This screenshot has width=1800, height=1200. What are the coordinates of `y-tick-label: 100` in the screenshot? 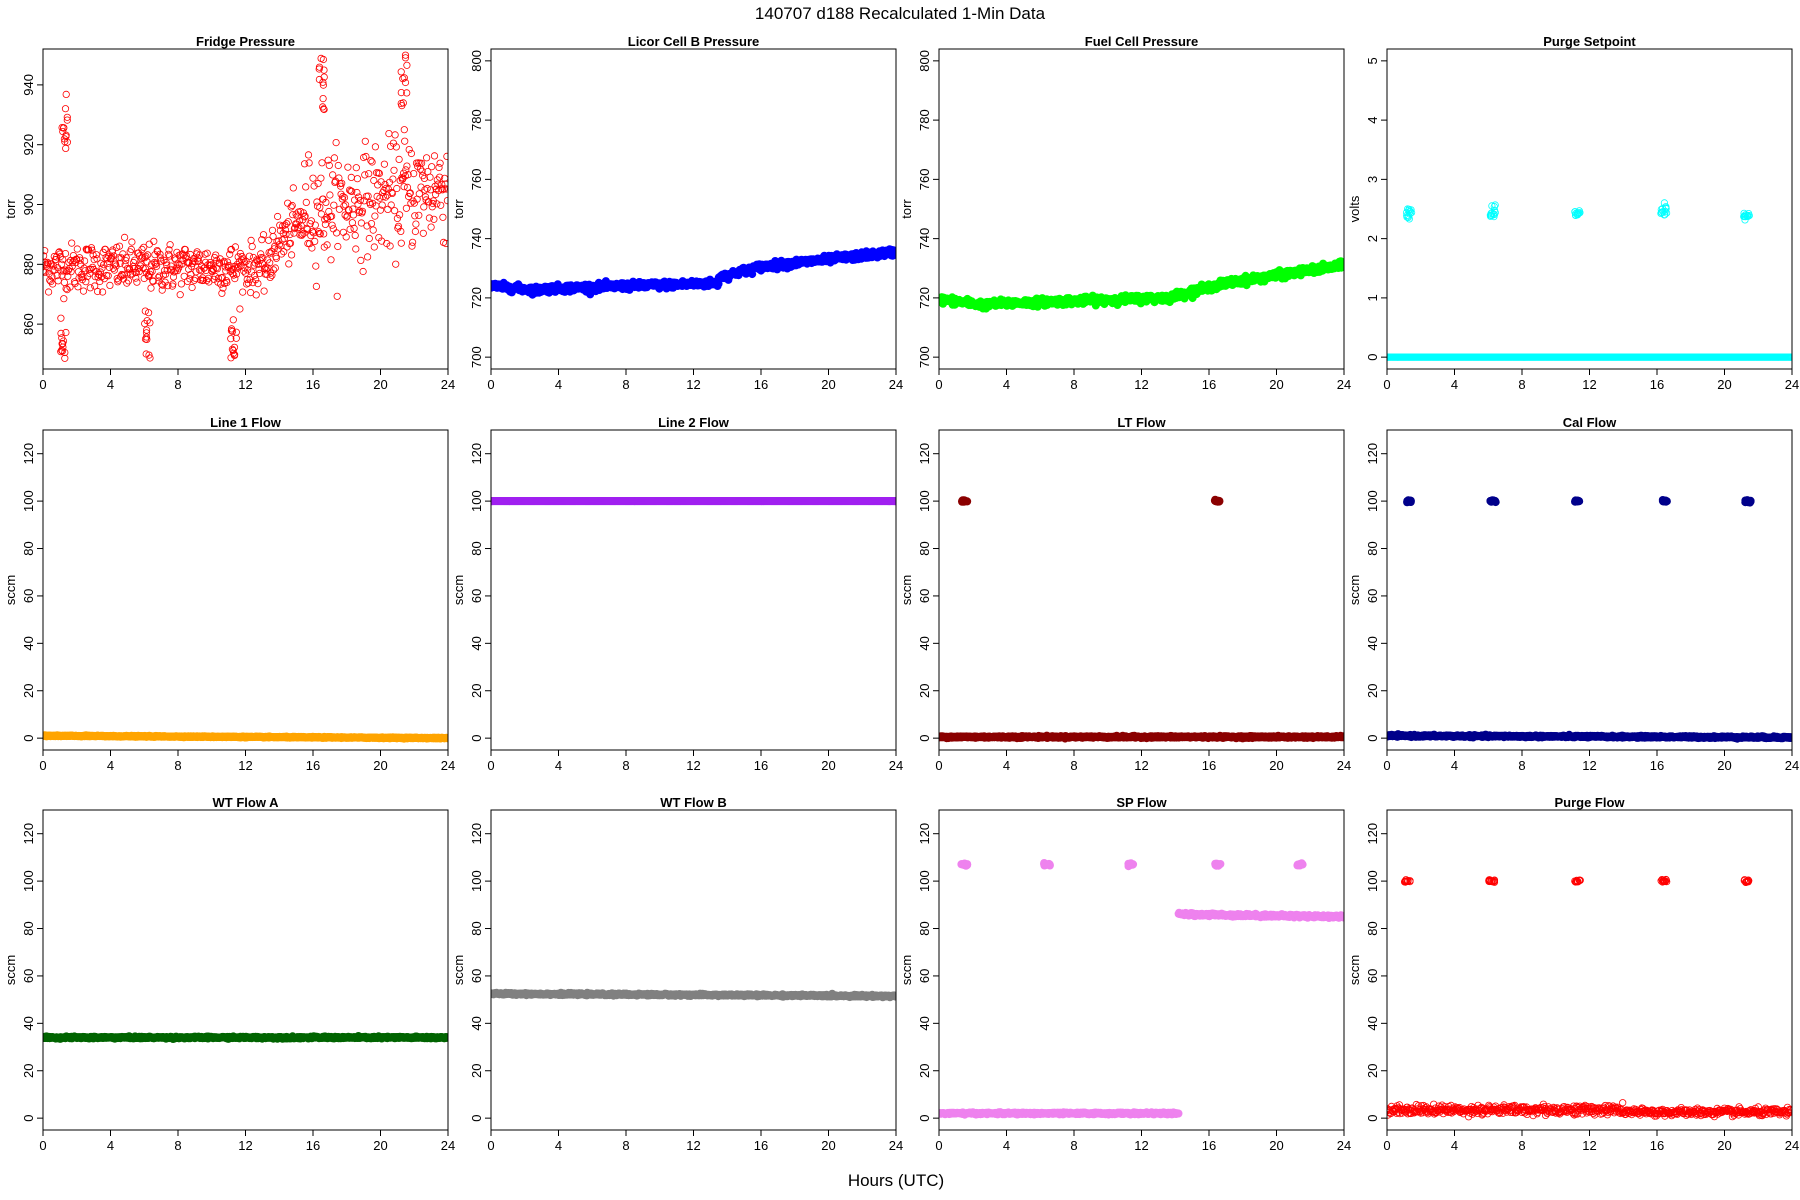 It's located at (28, 501).